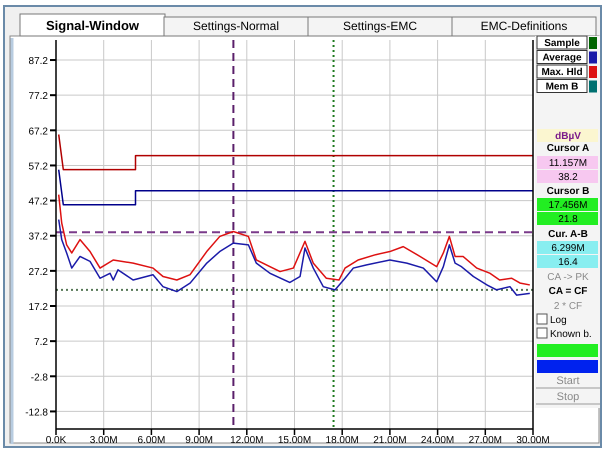 This screenshot has width=603, height=453. Describe the element at coordinates (152, 440) in the screenshot. I see `x-tick-label: 6.00M` at that location.